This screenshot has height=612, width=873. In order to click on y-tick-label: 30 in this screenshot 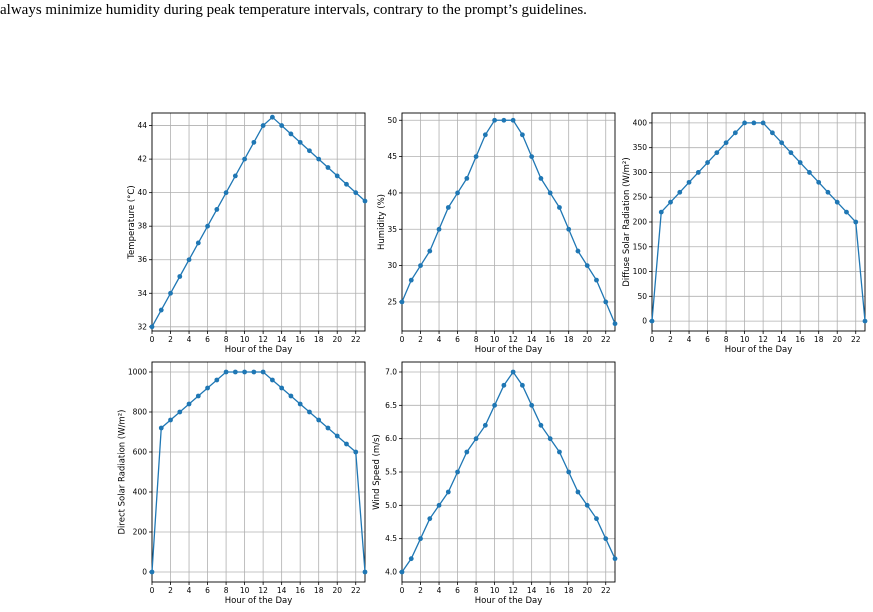, I will do `click(392, 265)`.